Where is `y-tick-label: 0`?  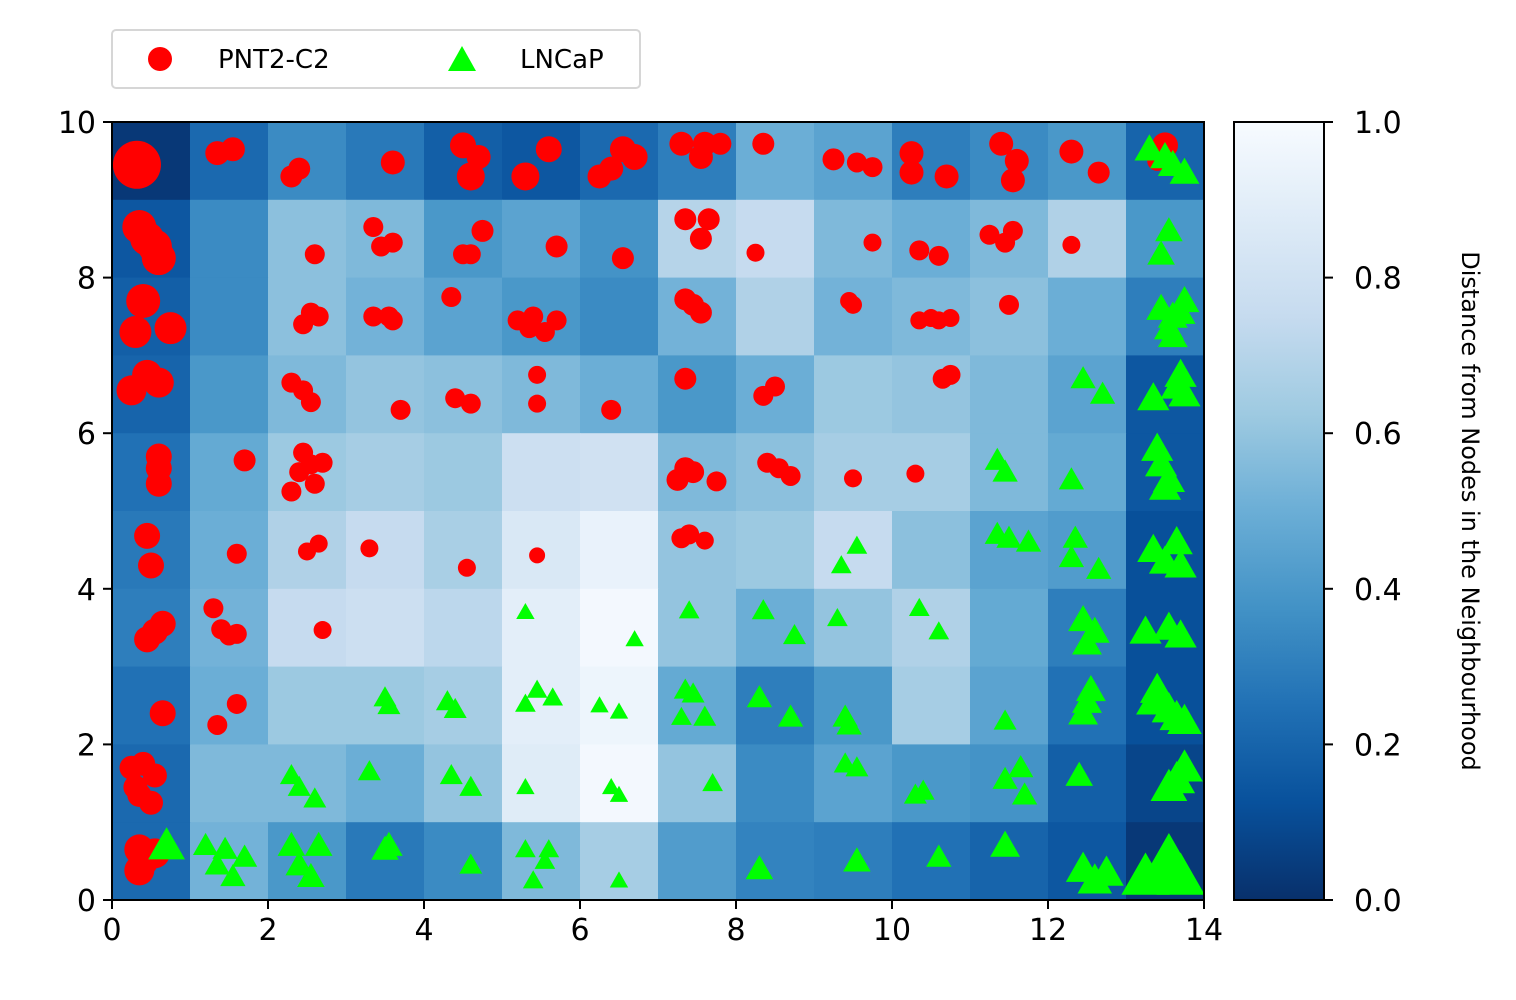
y-tick-label: 0 is located at coordinates (86, 901).